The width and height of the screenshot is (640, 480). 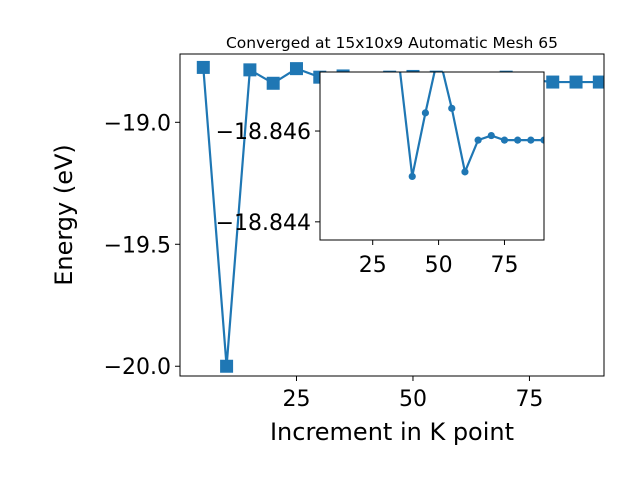 What do you see at coordinates (392, 432) in the screenshot?
I see `x-axis-label: Increment in K point` at bounding box center [392, 432].